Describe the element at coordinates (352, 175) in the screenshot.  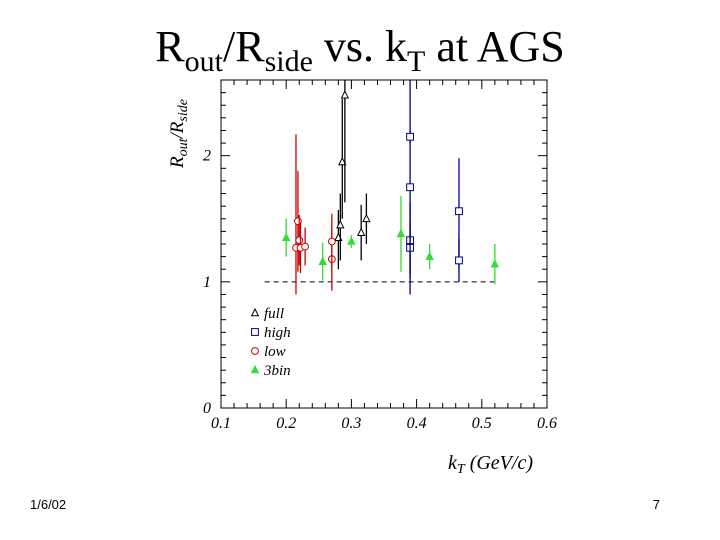
I see `series-full` at that location.